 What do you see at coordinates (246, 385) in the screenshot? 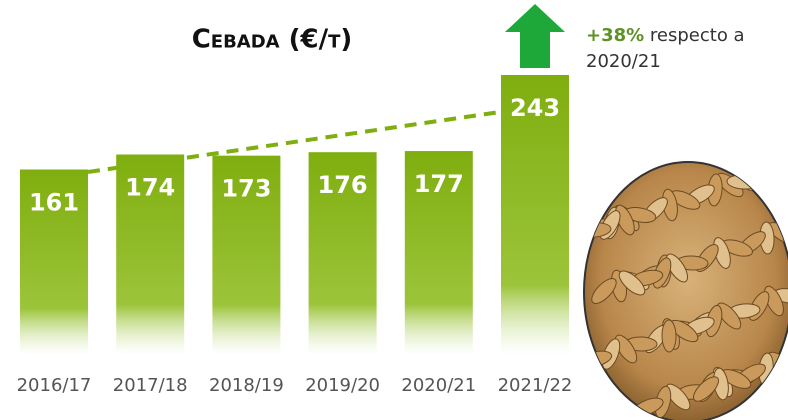
I see `x-tick-label: 2018/19` at bounding box center [246, 385].